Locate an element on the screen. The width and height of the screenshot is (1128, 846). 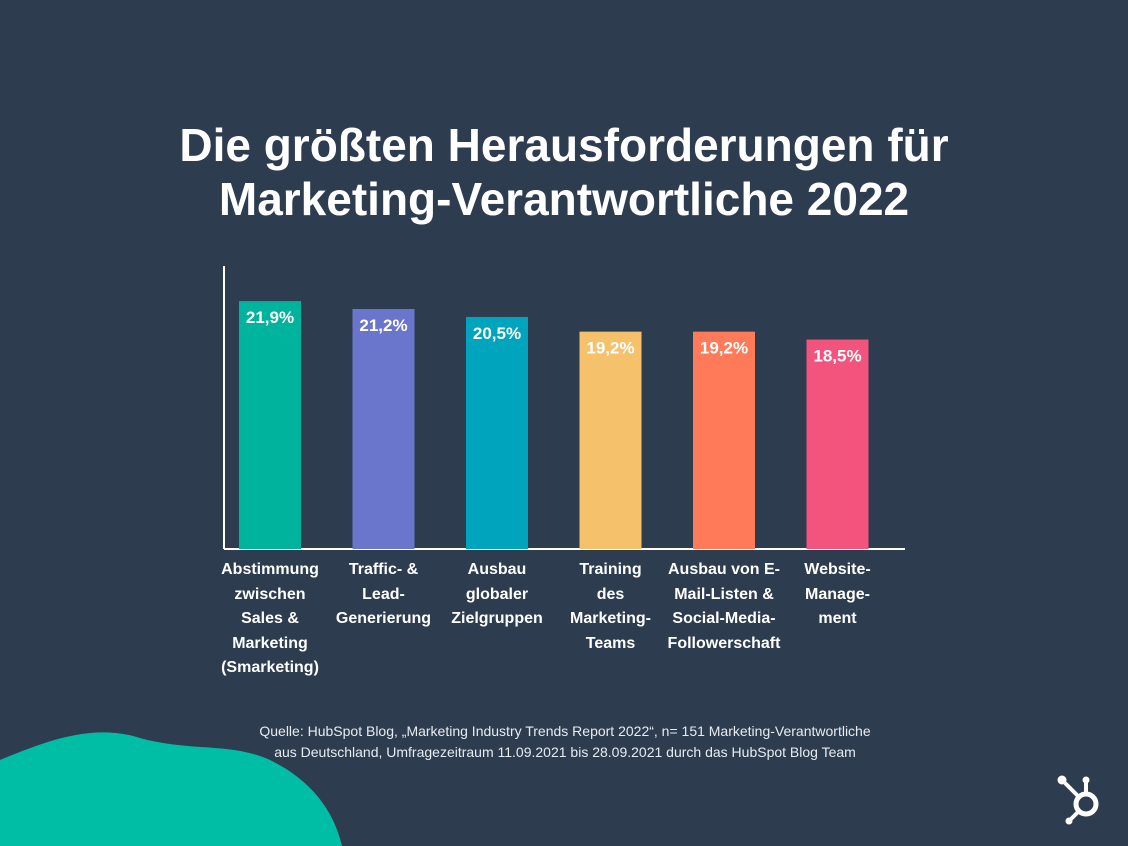
bar-value-label-6: 18,5% is located at coordinates (837, 356).